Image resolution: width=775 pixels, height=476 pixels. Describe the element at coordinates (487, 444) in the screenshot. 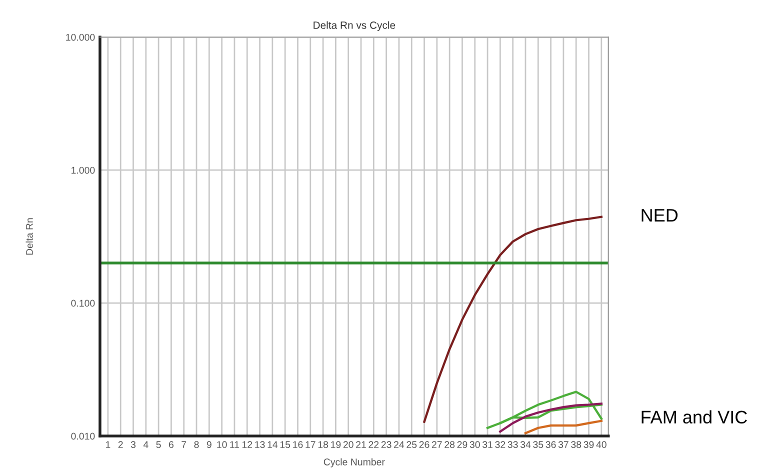

I see `x-tick-label: 31` at that location.